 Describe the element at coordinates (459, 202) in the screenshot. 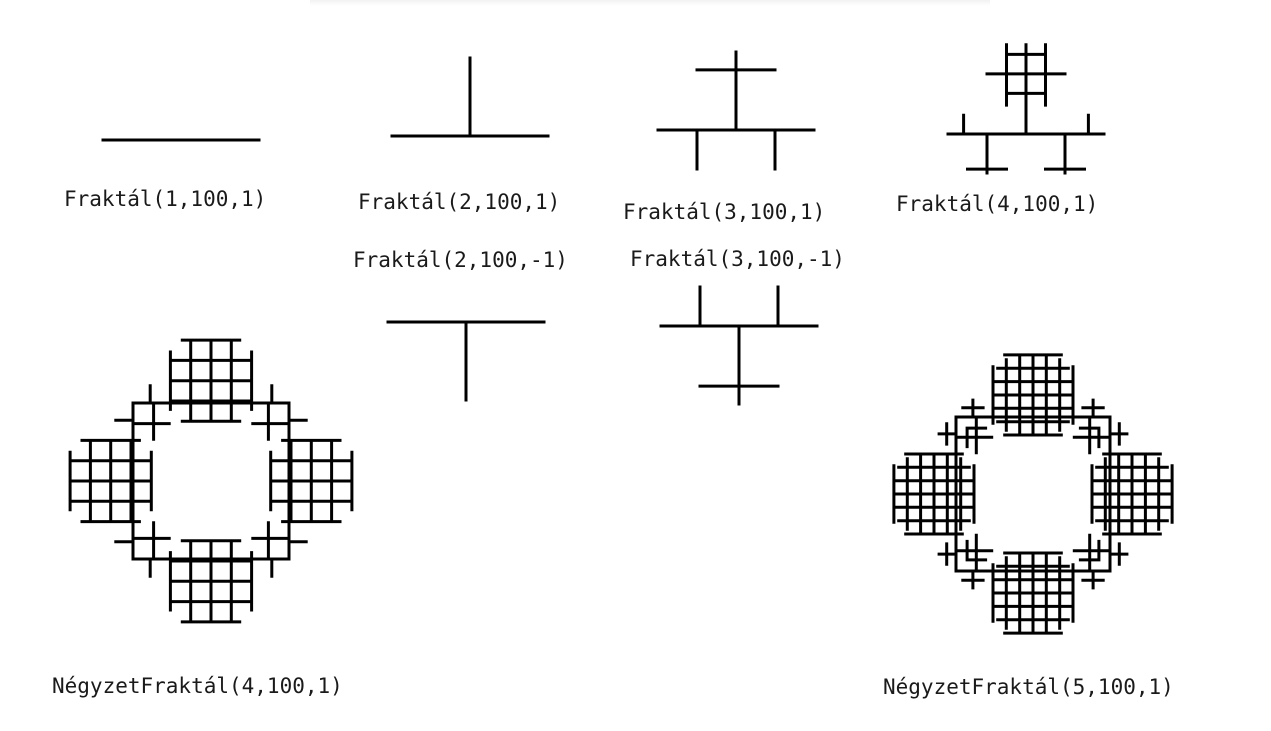

I see `label-fraktal-2: Fraktál(2,100,1)` at that location.